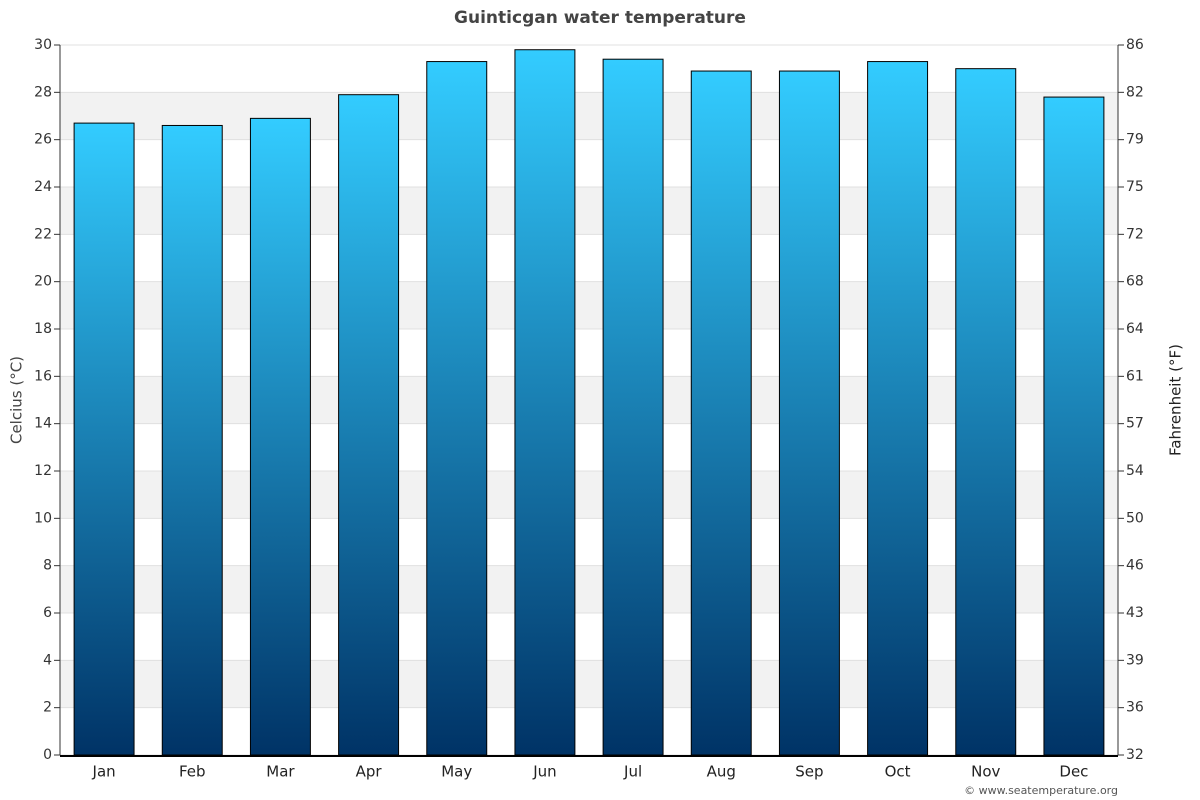 The image size is (1200, 800). Describe the element at coordinates (43, 329) in the screenshot. I see `y-tick-label: 18` at that location.